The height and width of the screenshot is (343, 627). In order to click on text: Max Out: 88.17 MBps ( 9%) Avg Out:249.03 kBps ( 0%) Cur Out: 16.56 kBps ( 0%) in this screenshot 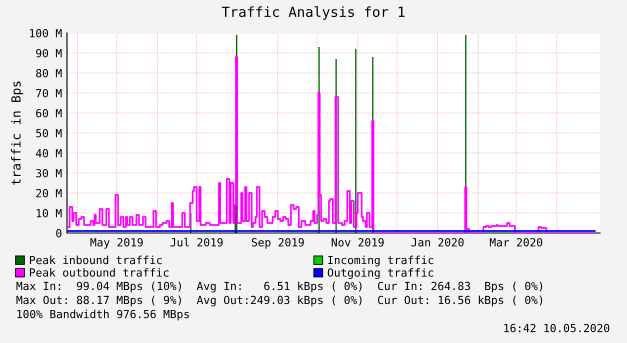, I will do `click(279, 301)`.